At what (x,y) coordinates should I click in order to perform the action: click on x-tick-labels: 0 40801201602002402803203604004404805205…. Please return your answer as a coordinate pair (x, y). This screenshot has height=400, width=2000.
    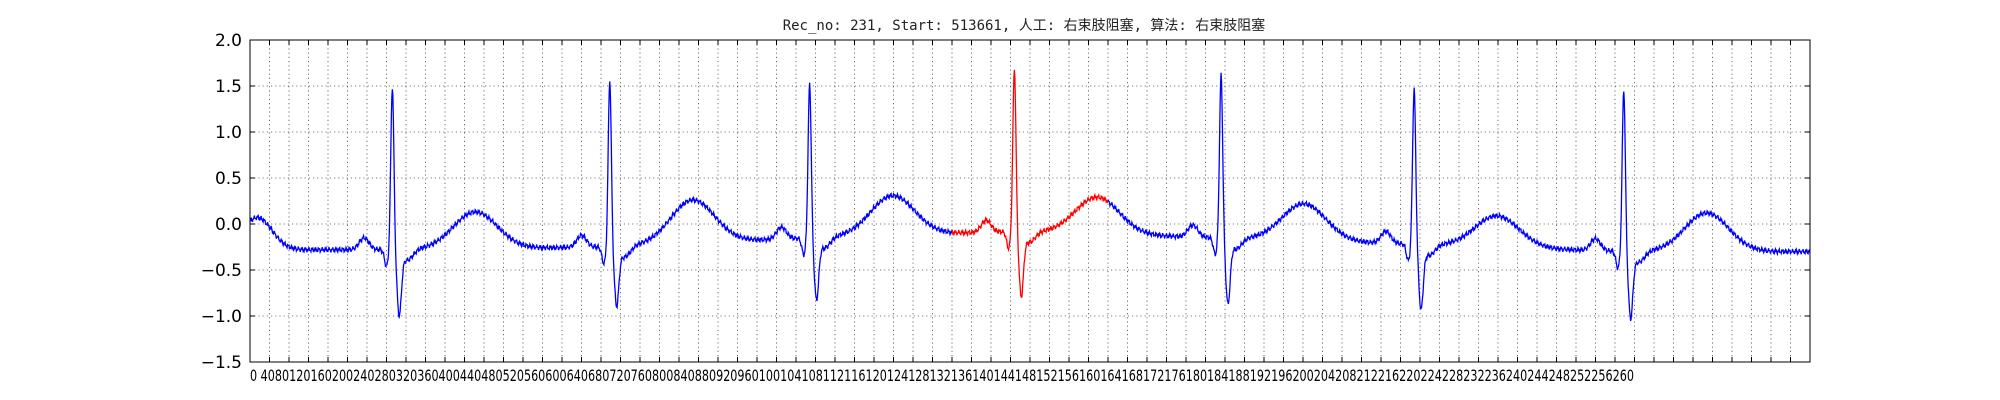
    Looking at the image, I should click on (942, 375).